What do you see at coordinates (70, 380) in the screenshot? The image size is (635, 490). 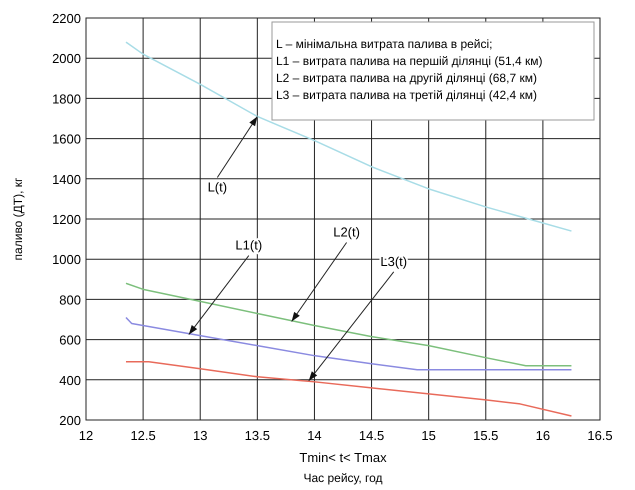 I see `y-tick-label: 400` at bounding box center [70, 380].